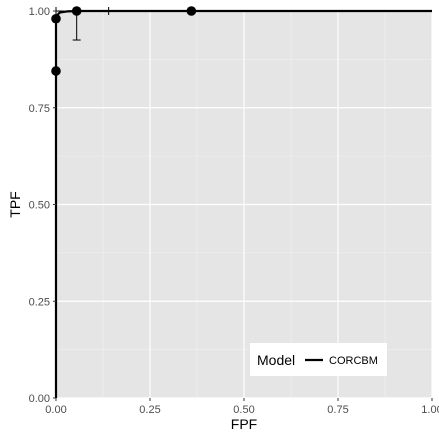 This screenshot has width=439, height=440. What do you see at coordinates (39, 206) in the screenshot?
I see `y-tick-label: 0.50` at bounding box center [39, 206].